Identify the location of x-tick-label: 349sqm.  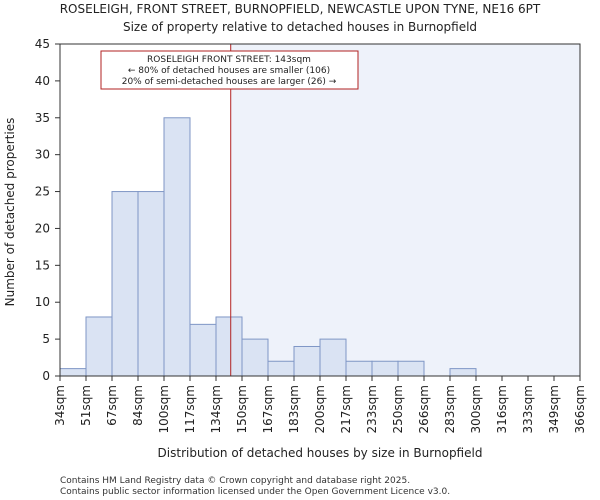
(554, 409).